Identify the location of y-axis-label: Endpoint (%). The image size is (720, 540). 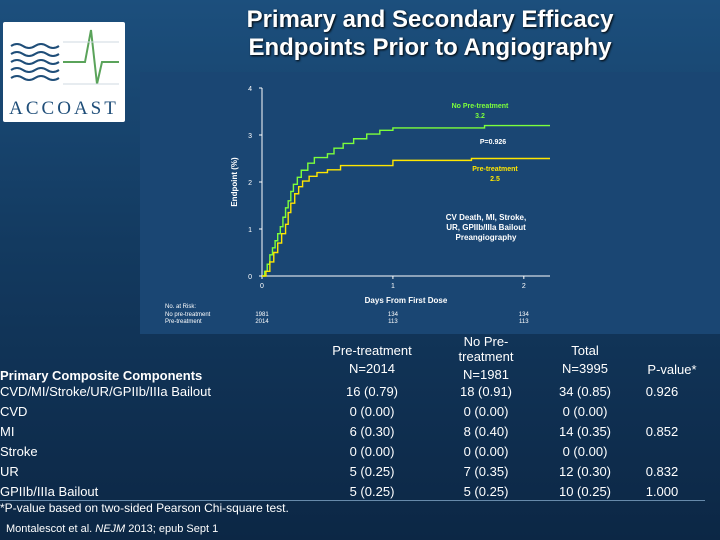
(234, 182).